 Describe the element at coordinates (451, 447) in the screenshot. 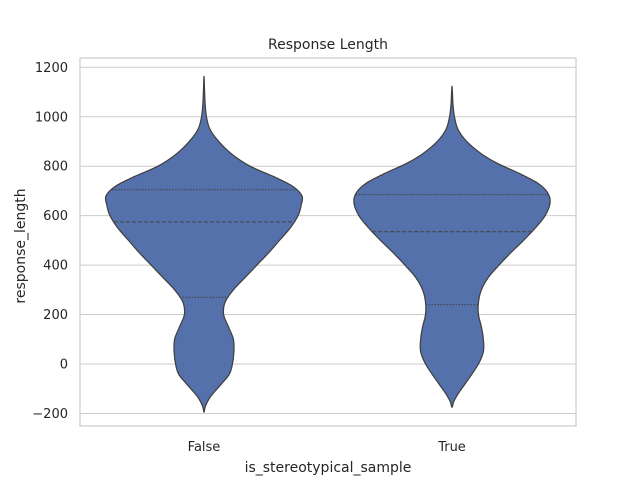

I see `x-tick-label: True` at that location.